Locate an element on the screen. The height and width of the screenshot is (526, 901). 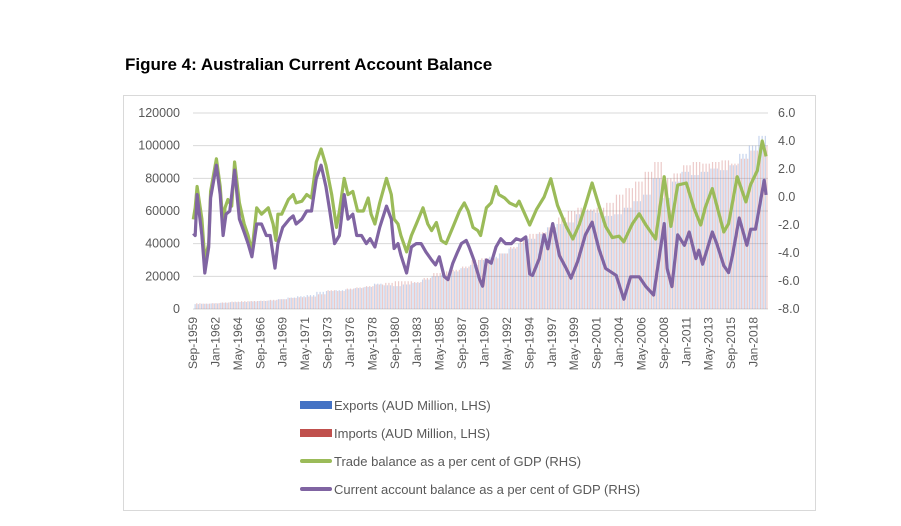
legend-label-imports: Imports (AUD Million, LHS) is located at coordinates (412, 433).